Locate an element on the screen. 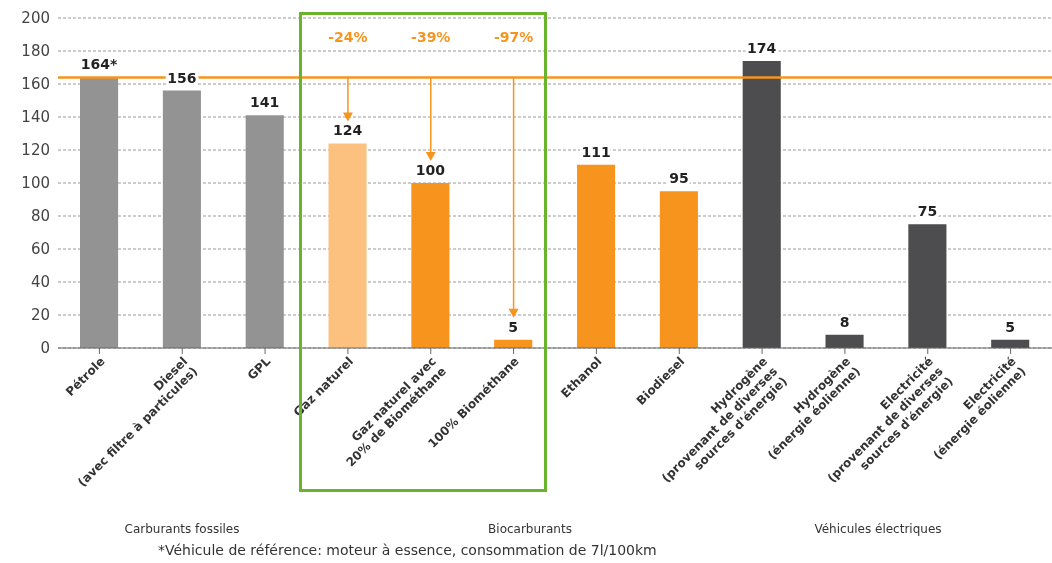 Image resolution: width=1052 pixels, height=563 pixels. annotation: -97% is located at coordinates (513, 37).